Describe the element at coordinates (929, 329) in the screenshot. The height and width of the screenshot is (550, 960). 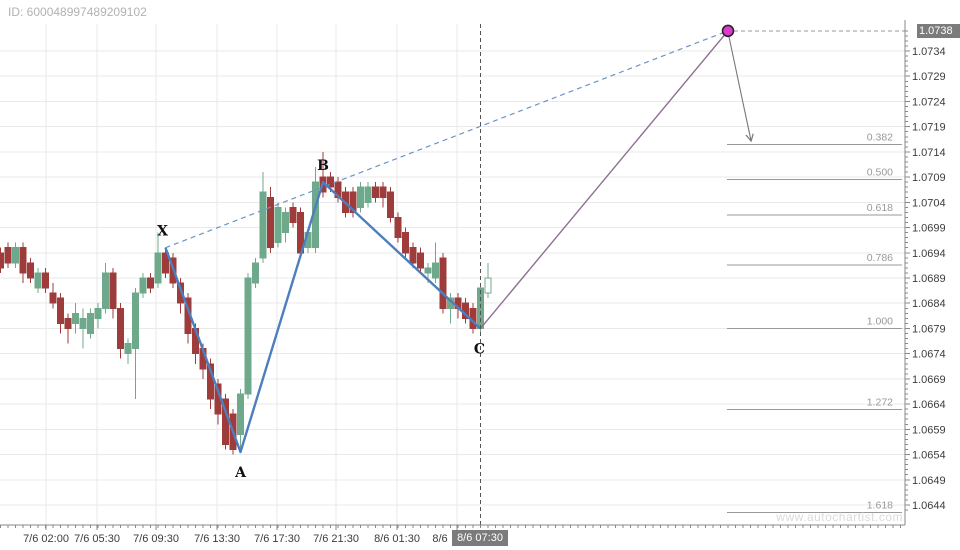
I see `y-axis-label: 1.0679` at that location.